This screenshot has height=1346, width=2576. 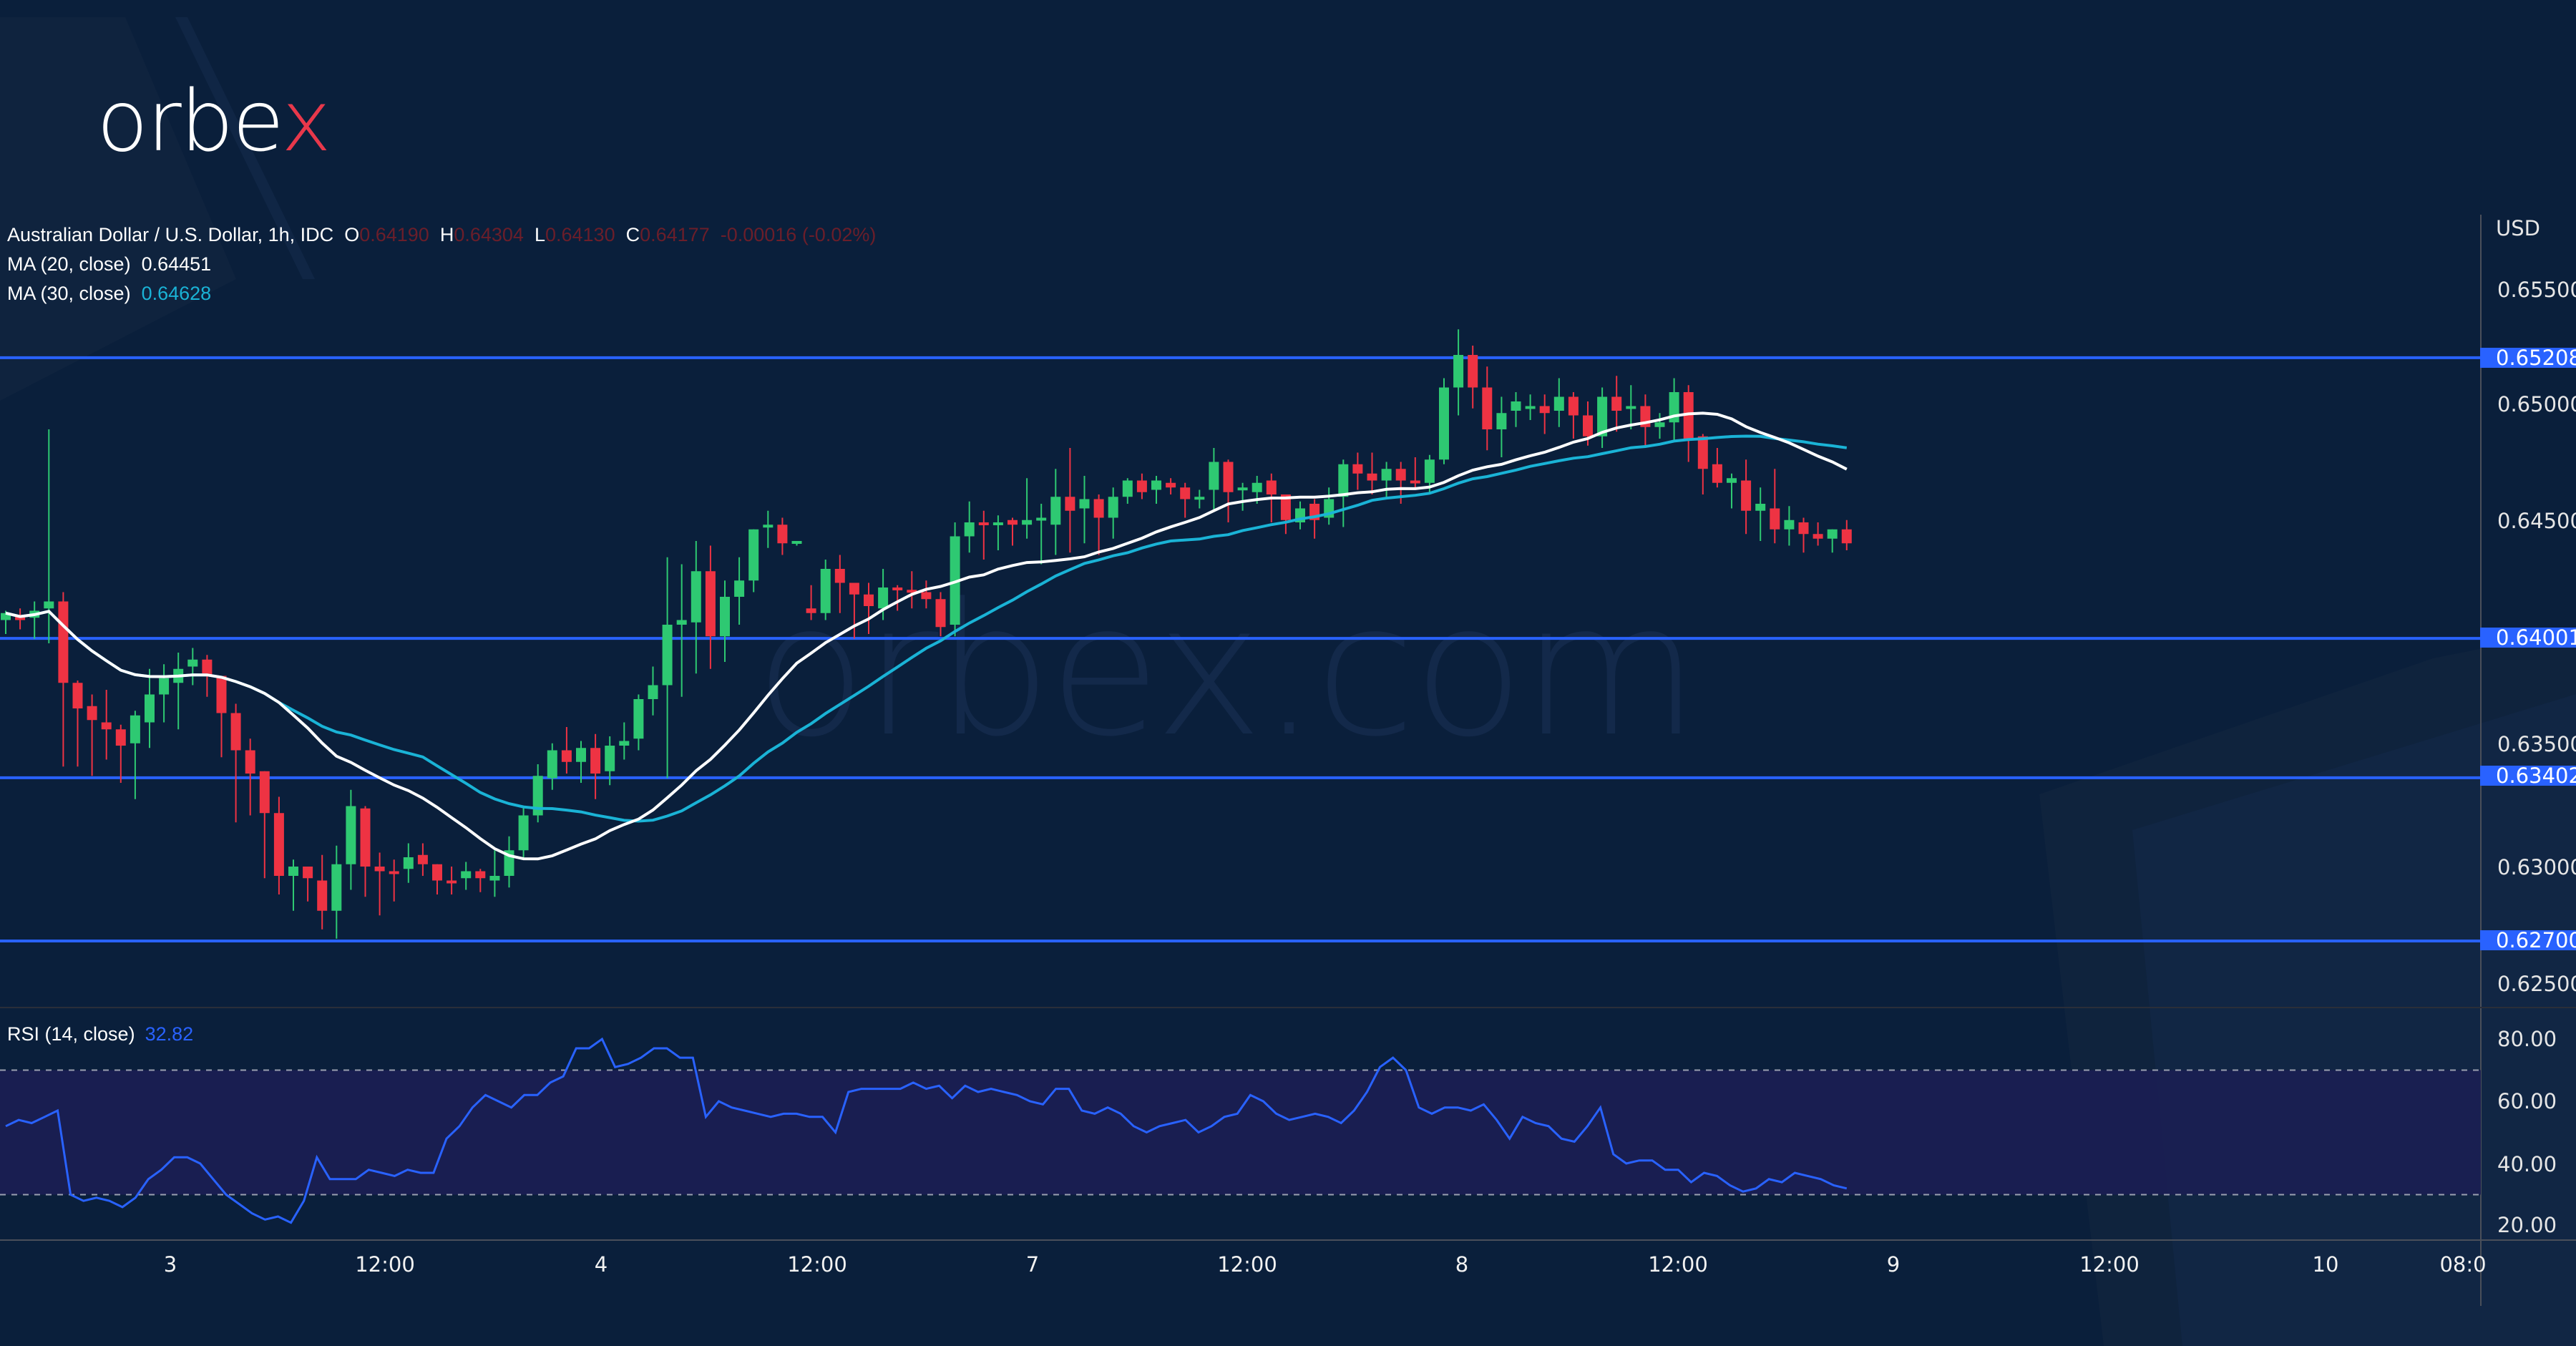 What do you see at coordinates (442, 293) in the screenshot?
I see `ma30-row: MA (30, close) 0.64628` at bounding box center [442, 293].